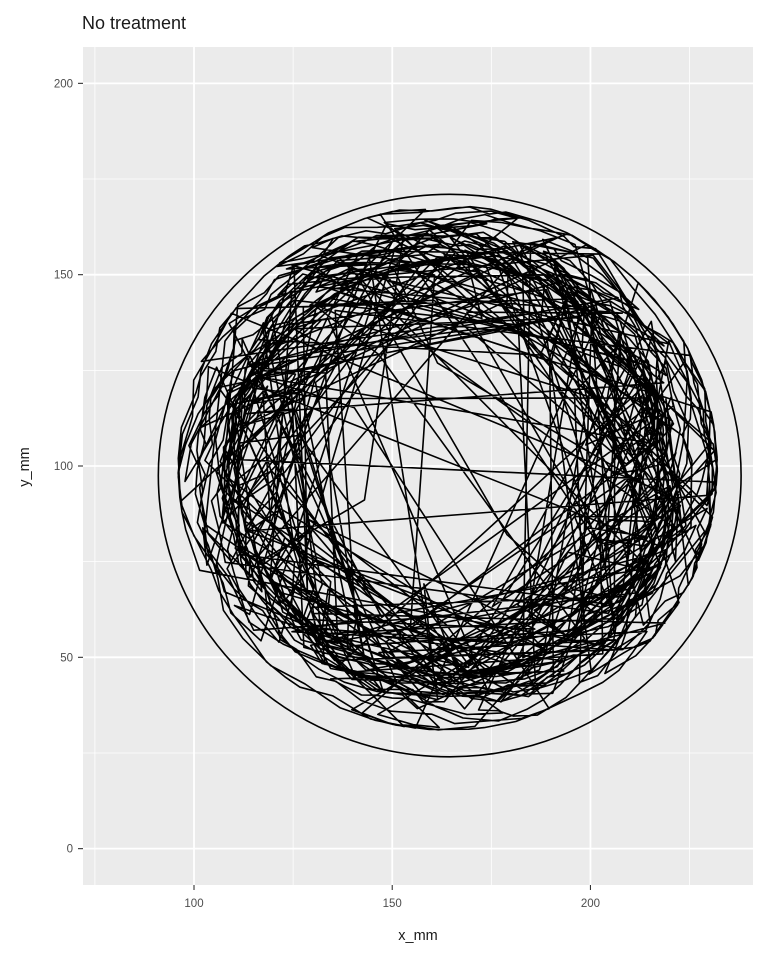  Describe the element at coordinates (392, 904) in the screenshot. I see `x-tick-label: 150` at that location.